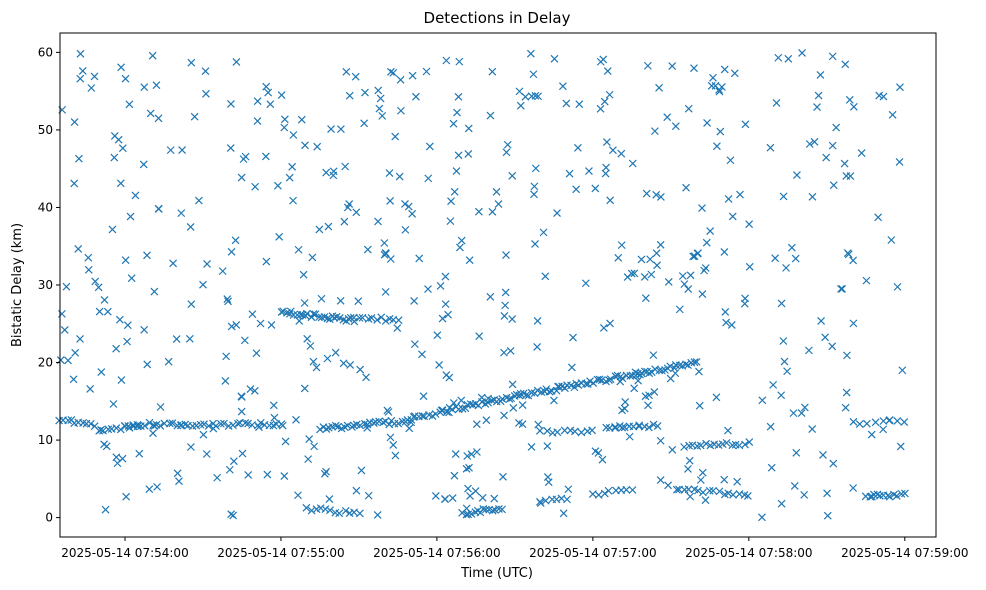  What do you see at coordinates (497, 18) in the screenshot?
I see `chart-title: Detections in Delay` at bounding box center [497, 18].